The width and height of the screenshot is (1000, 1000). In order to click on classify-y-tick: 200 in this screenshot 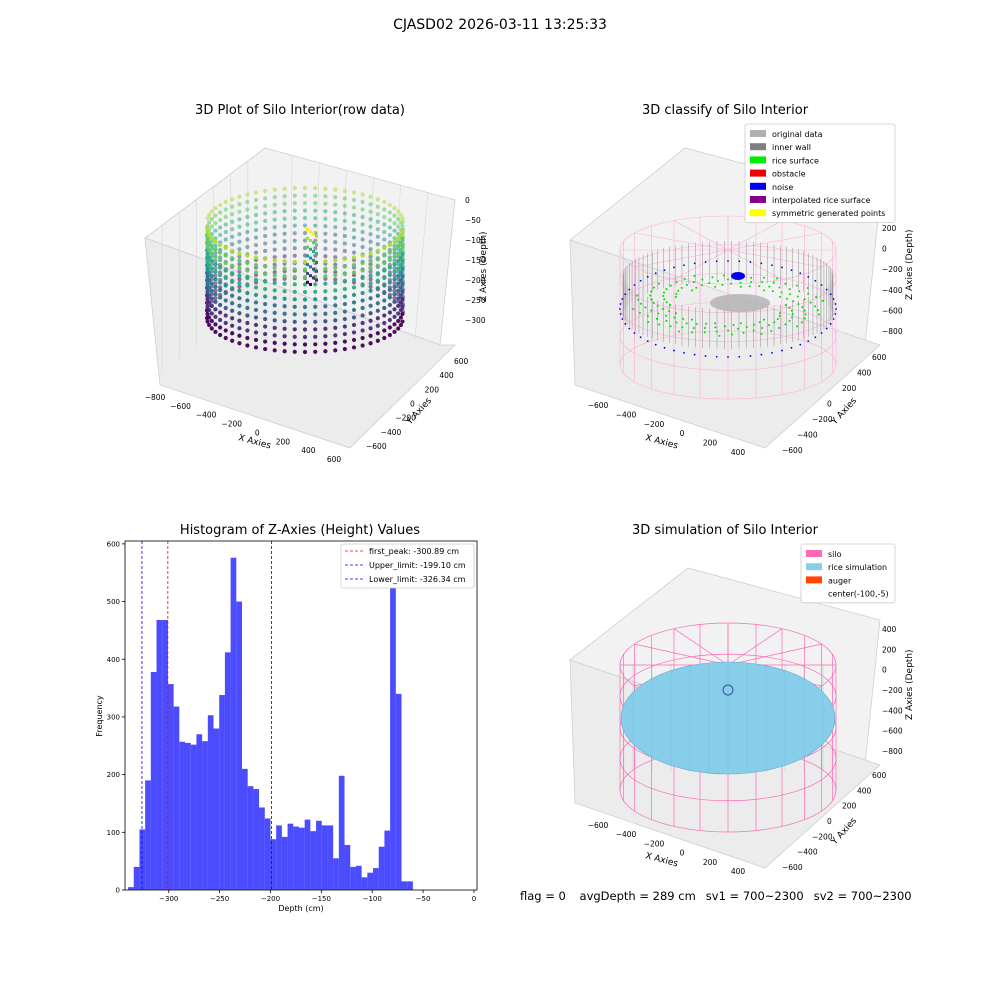, I will do `click(849, 388)`.